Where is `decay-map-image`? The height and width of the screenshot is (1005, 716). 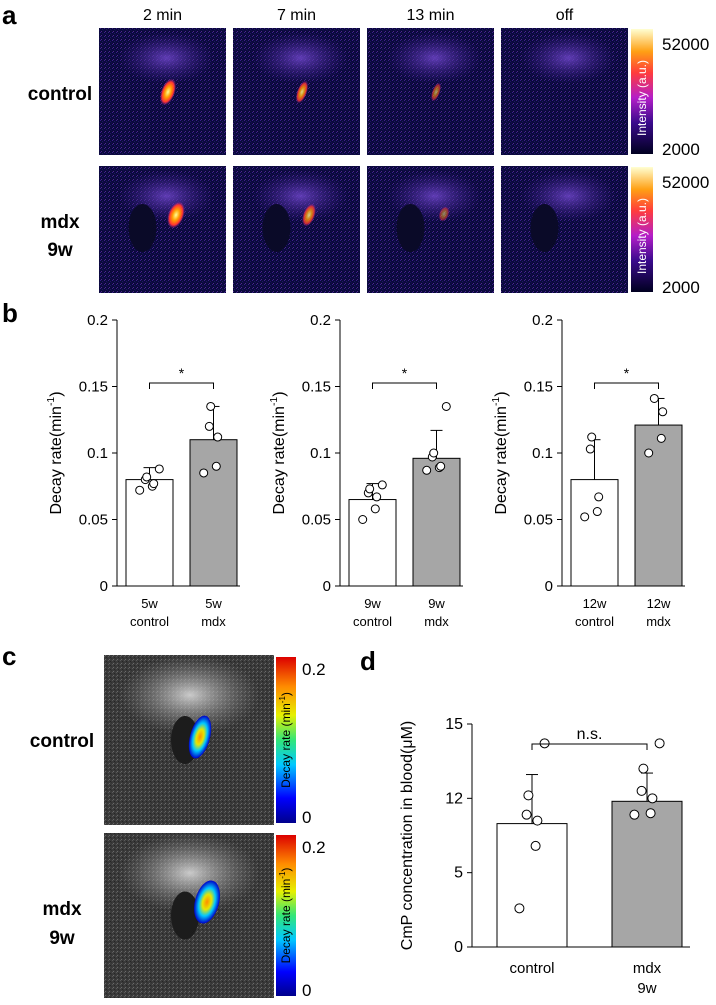
decay-map-image is located at coordinates (189, 915).